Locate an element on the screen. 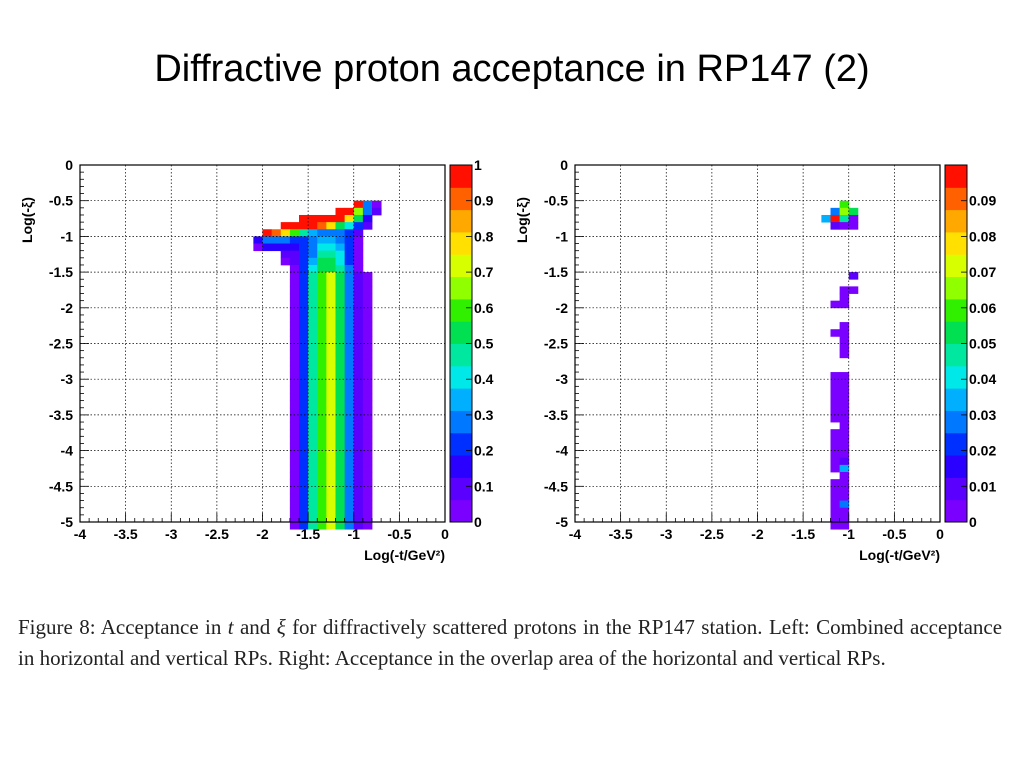 The height and width of the screenshot is (768, 1024). x-tick-label: -1.5 is located at coordinates (803, 534).